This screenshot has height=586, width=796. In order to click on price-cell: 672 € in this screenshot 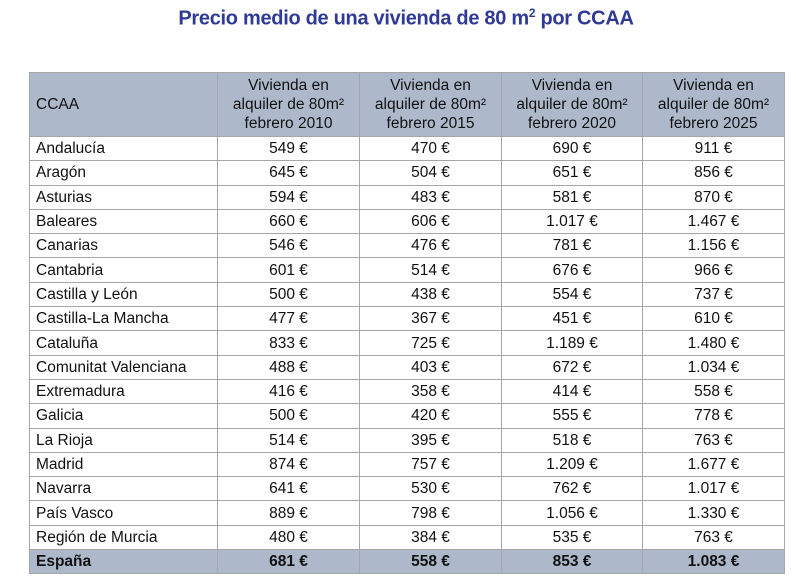, I will do `click(572, 367)`.